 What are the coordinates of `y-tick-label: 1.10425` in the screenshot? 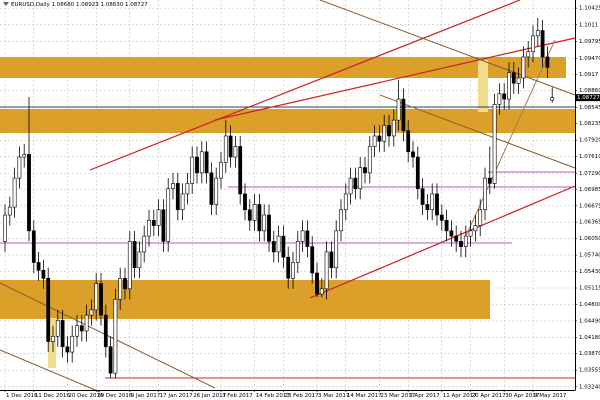 It's located at (589, 9).